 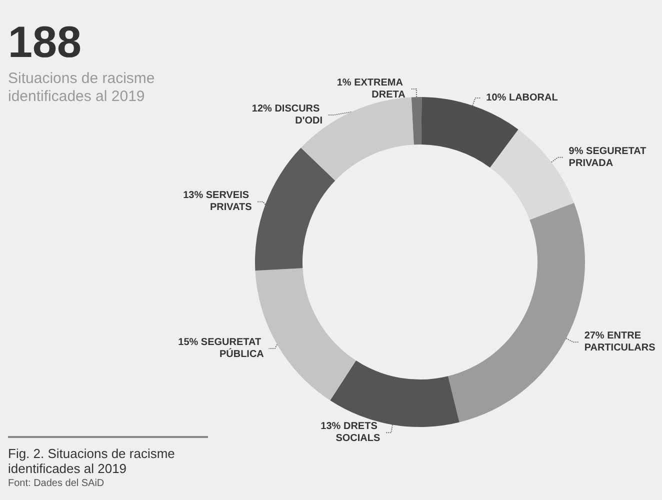 I want to click on chart-subtitle: Situacions de racisme identificades al 2019, so click(x=82, y=88).